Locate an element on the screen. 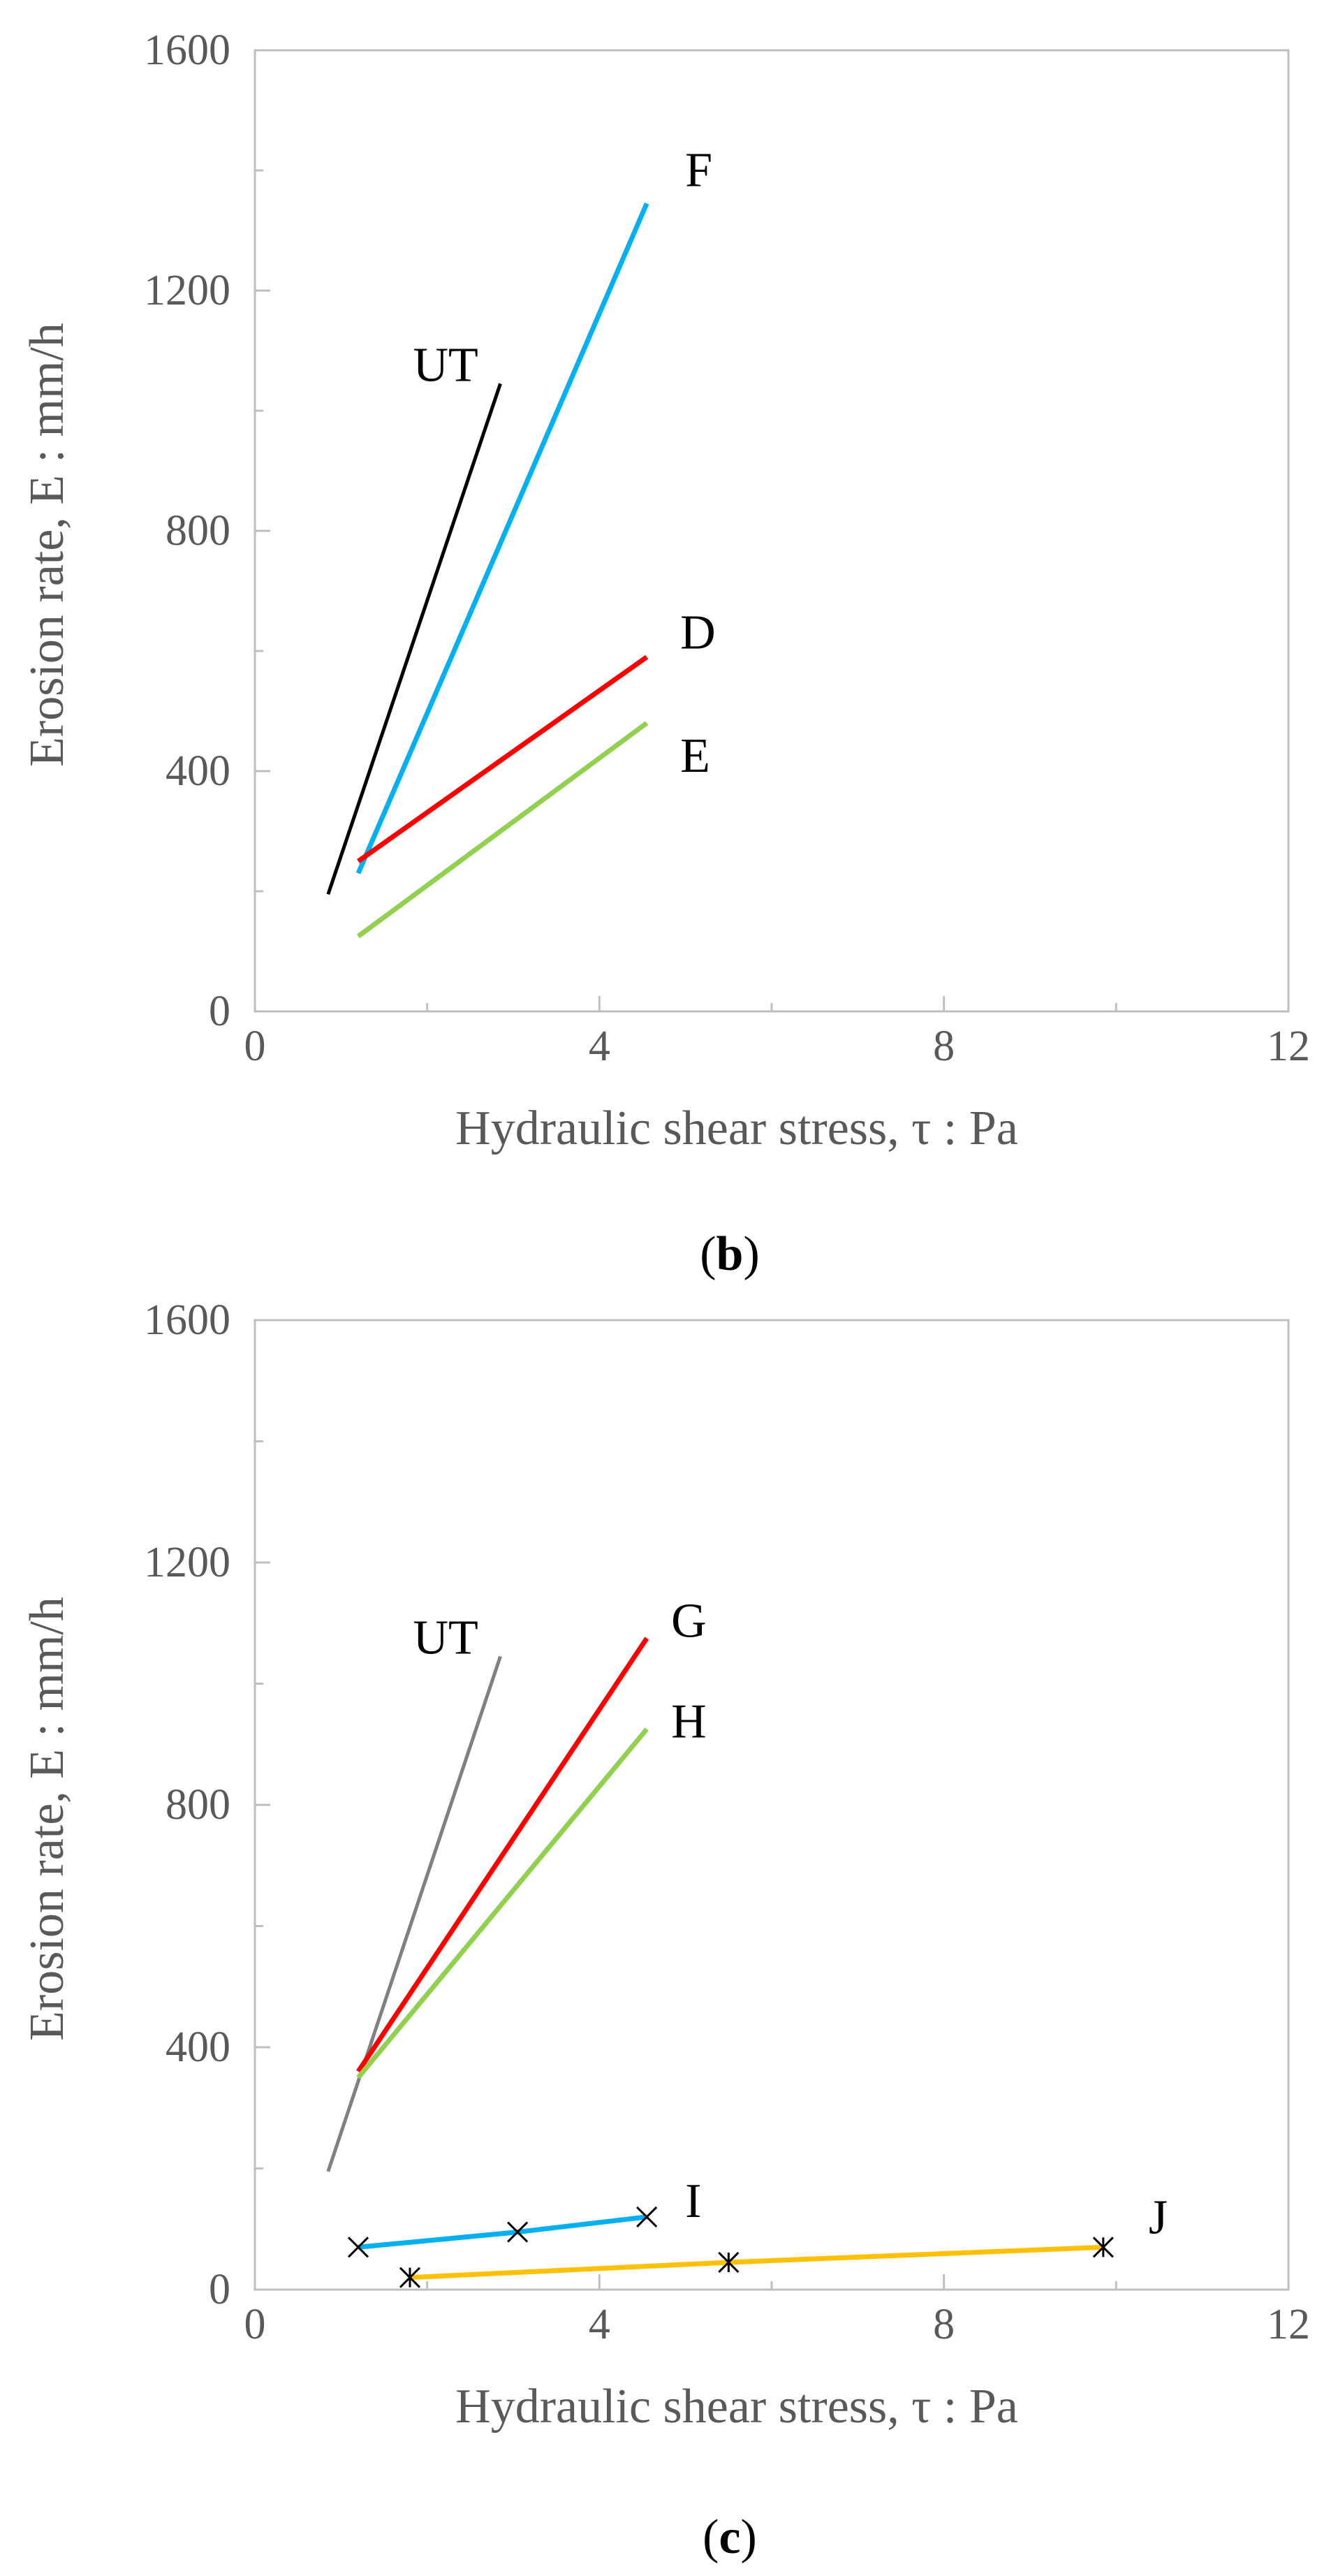 The image size is (1338, 2576). series-line-h is located at coordinates (502, 1903).